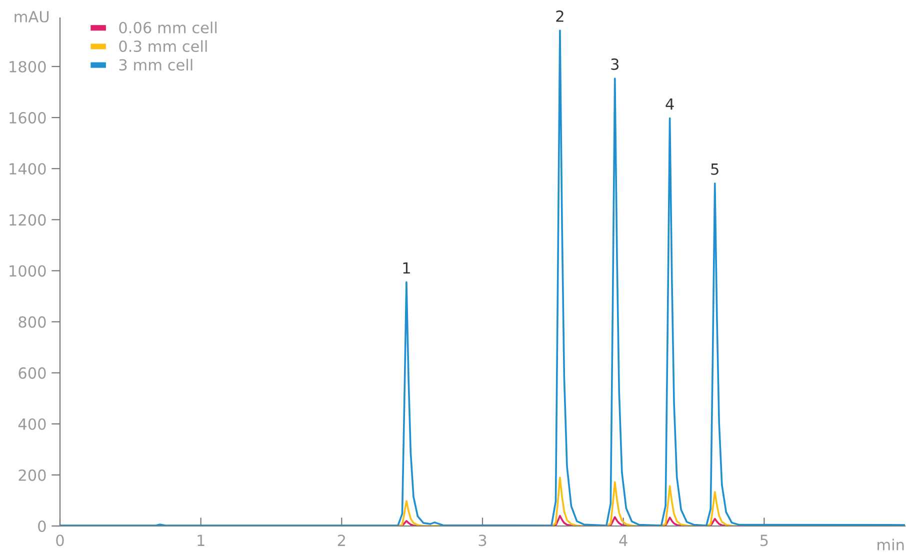 The image size is (906, 554). I want to click on y-tick-label: 1600, so click(28, 118).